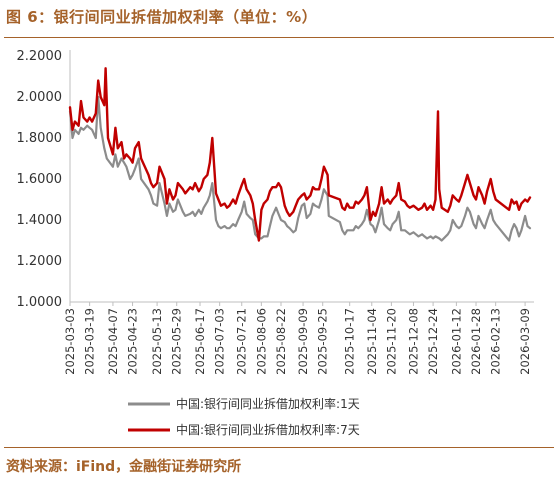 The height and width of the screenshot is (486, 558). What do you see at coordinates (476, 341) in the screenshot?
I see `x-tick-label: 2026-01-28` at bounding box center [476, 341].